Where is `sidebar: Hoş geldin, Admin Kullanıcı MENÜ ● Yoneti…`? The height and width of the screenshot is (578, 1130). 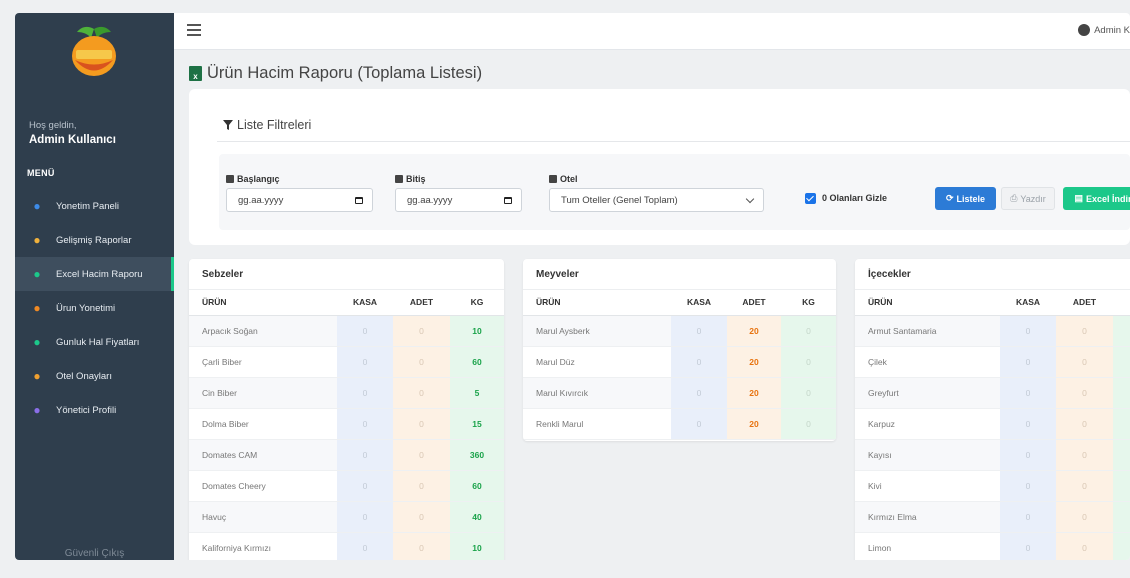
sidebar: Hoş geldin, Admin Kullanıcı MENÜ ● Yoneti… is located at coordinates (94, 286).